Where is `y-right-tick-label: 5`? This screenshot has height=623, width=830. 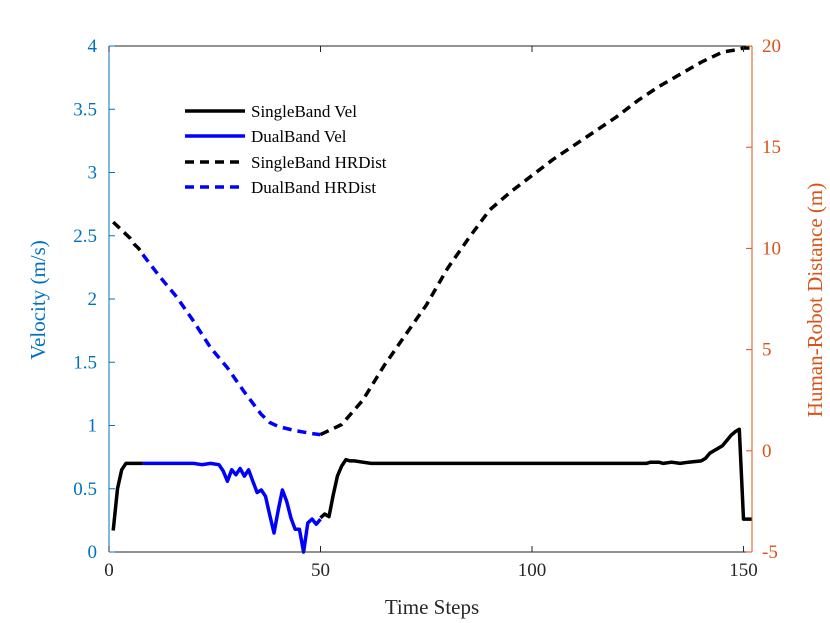
y-right-tick-label: 5 is located at coordinates (767, 350).